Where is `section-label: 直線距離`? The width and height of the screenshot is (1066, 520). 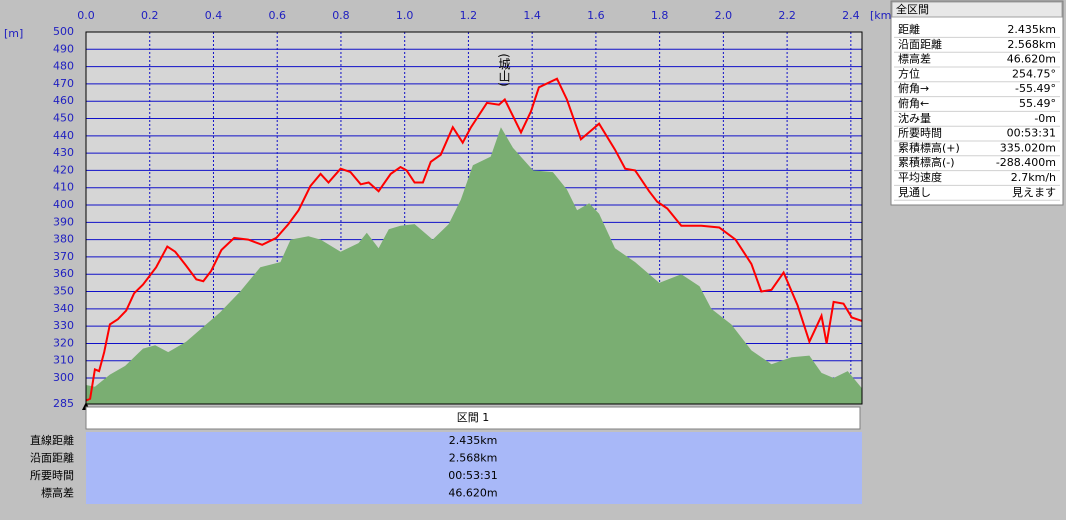 section-label: 直線距離 is located at coordinates (52, 440).